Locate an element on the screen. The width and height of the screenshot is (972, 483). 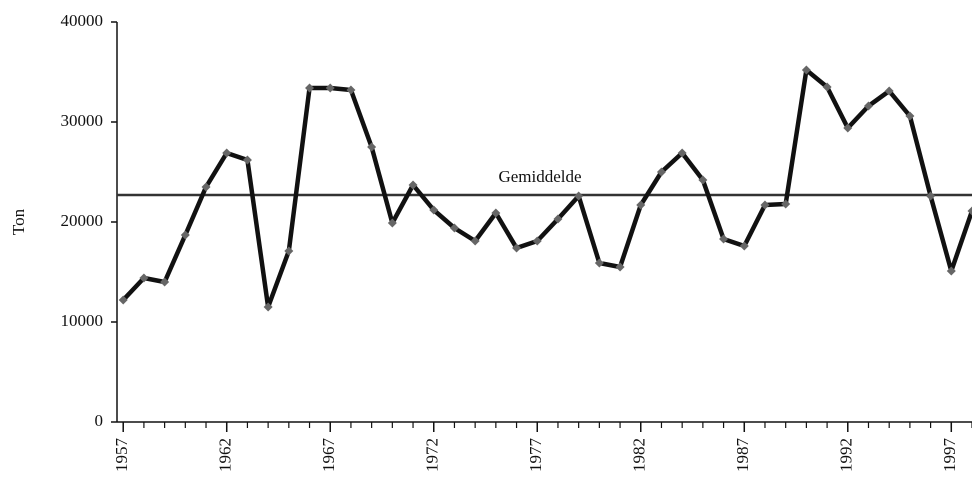
x-tick-label: 1957 is located at coordinates (121, 455).